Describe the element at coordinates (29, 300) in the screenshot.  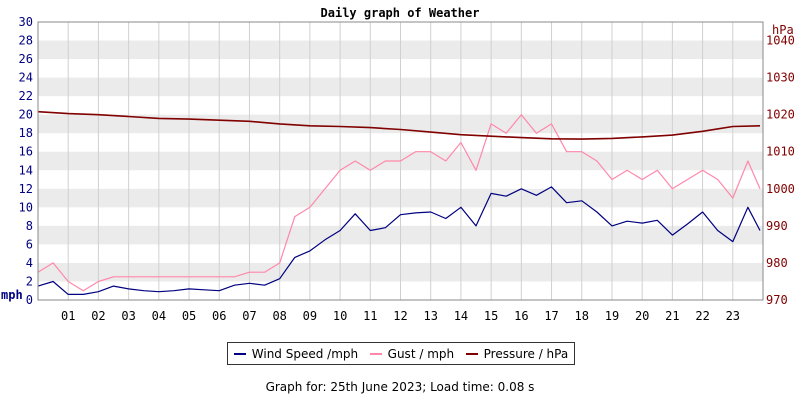
I see `left-axis-tick-label: 0` at that location.